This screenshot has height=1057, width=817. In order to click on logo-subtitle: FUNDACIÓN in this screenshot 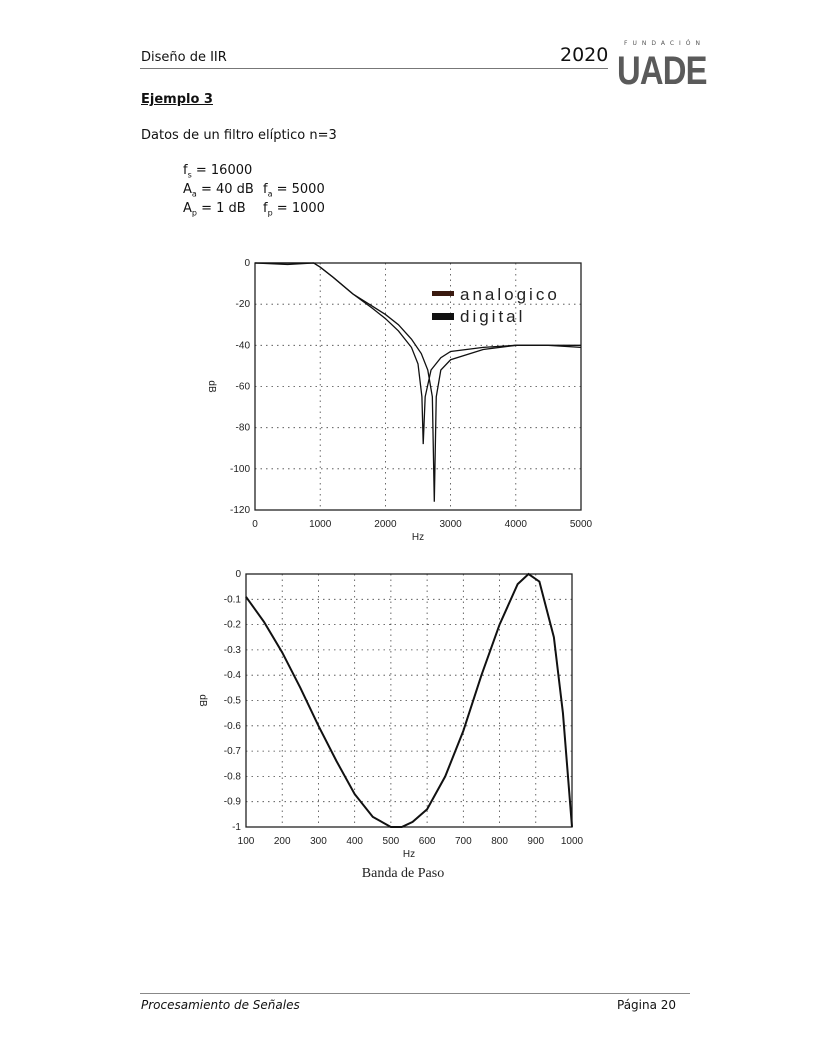, I will do `click(665, 43)`.